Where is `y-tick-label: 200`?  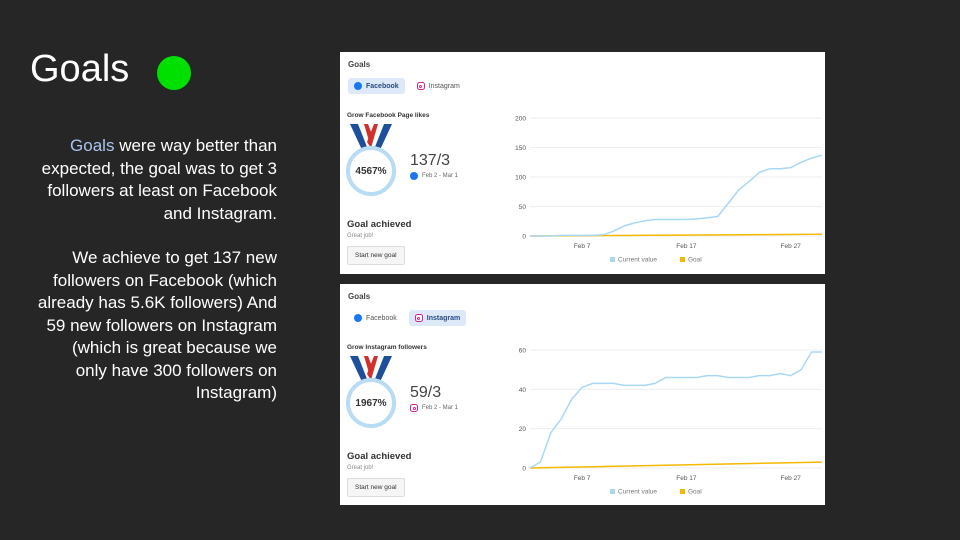
y-tick-label: 200 is located at coordinates (520, 119).